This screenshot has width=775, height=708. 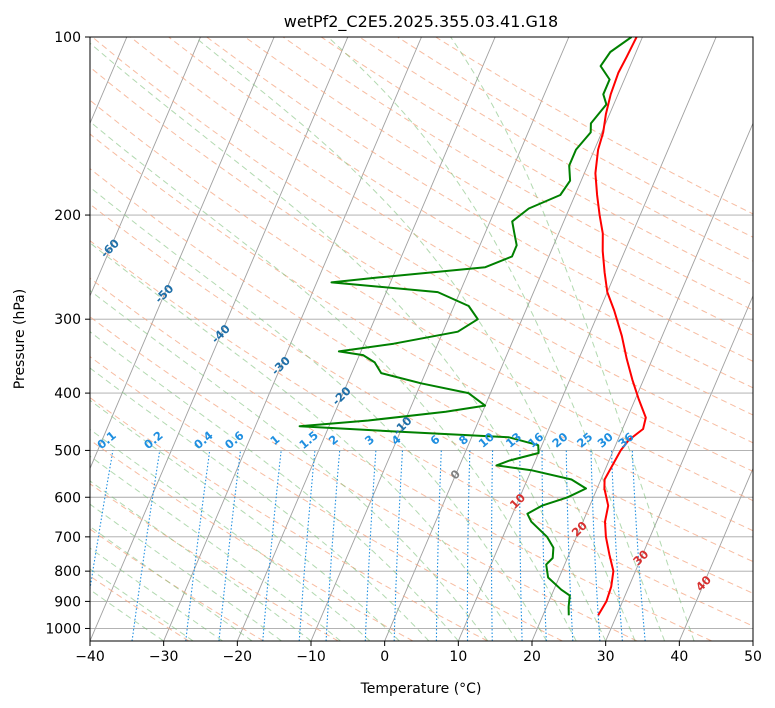 What do you see at coordinates (238, 657) in the screenshot?
I see `x-tick-label: −20` at bounding box center [238, 657].